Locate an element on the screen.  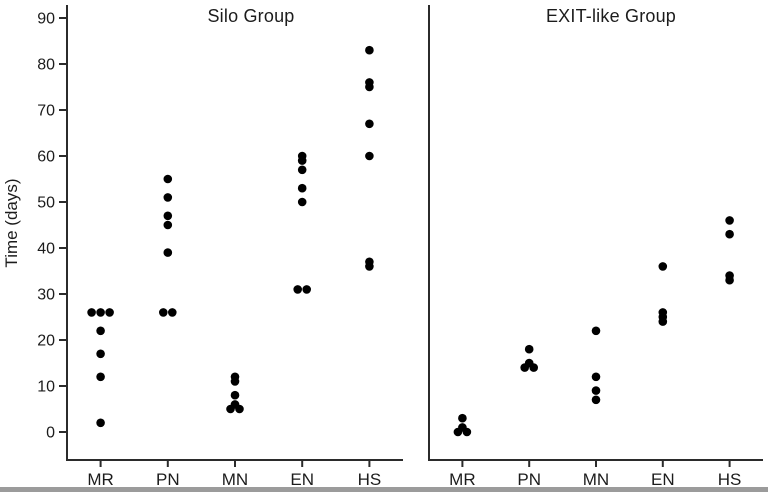
y-tick-label: 20 is located at coordinates (46, 341).